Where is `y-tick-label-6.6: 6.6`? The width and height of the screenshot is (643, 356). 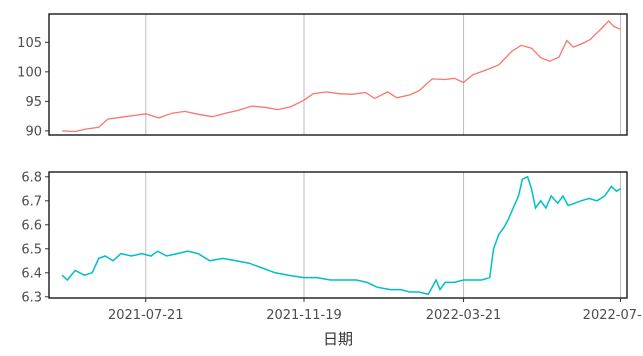
y-tick-label-6.6: 6.6 is located at coordinates (31, 225).